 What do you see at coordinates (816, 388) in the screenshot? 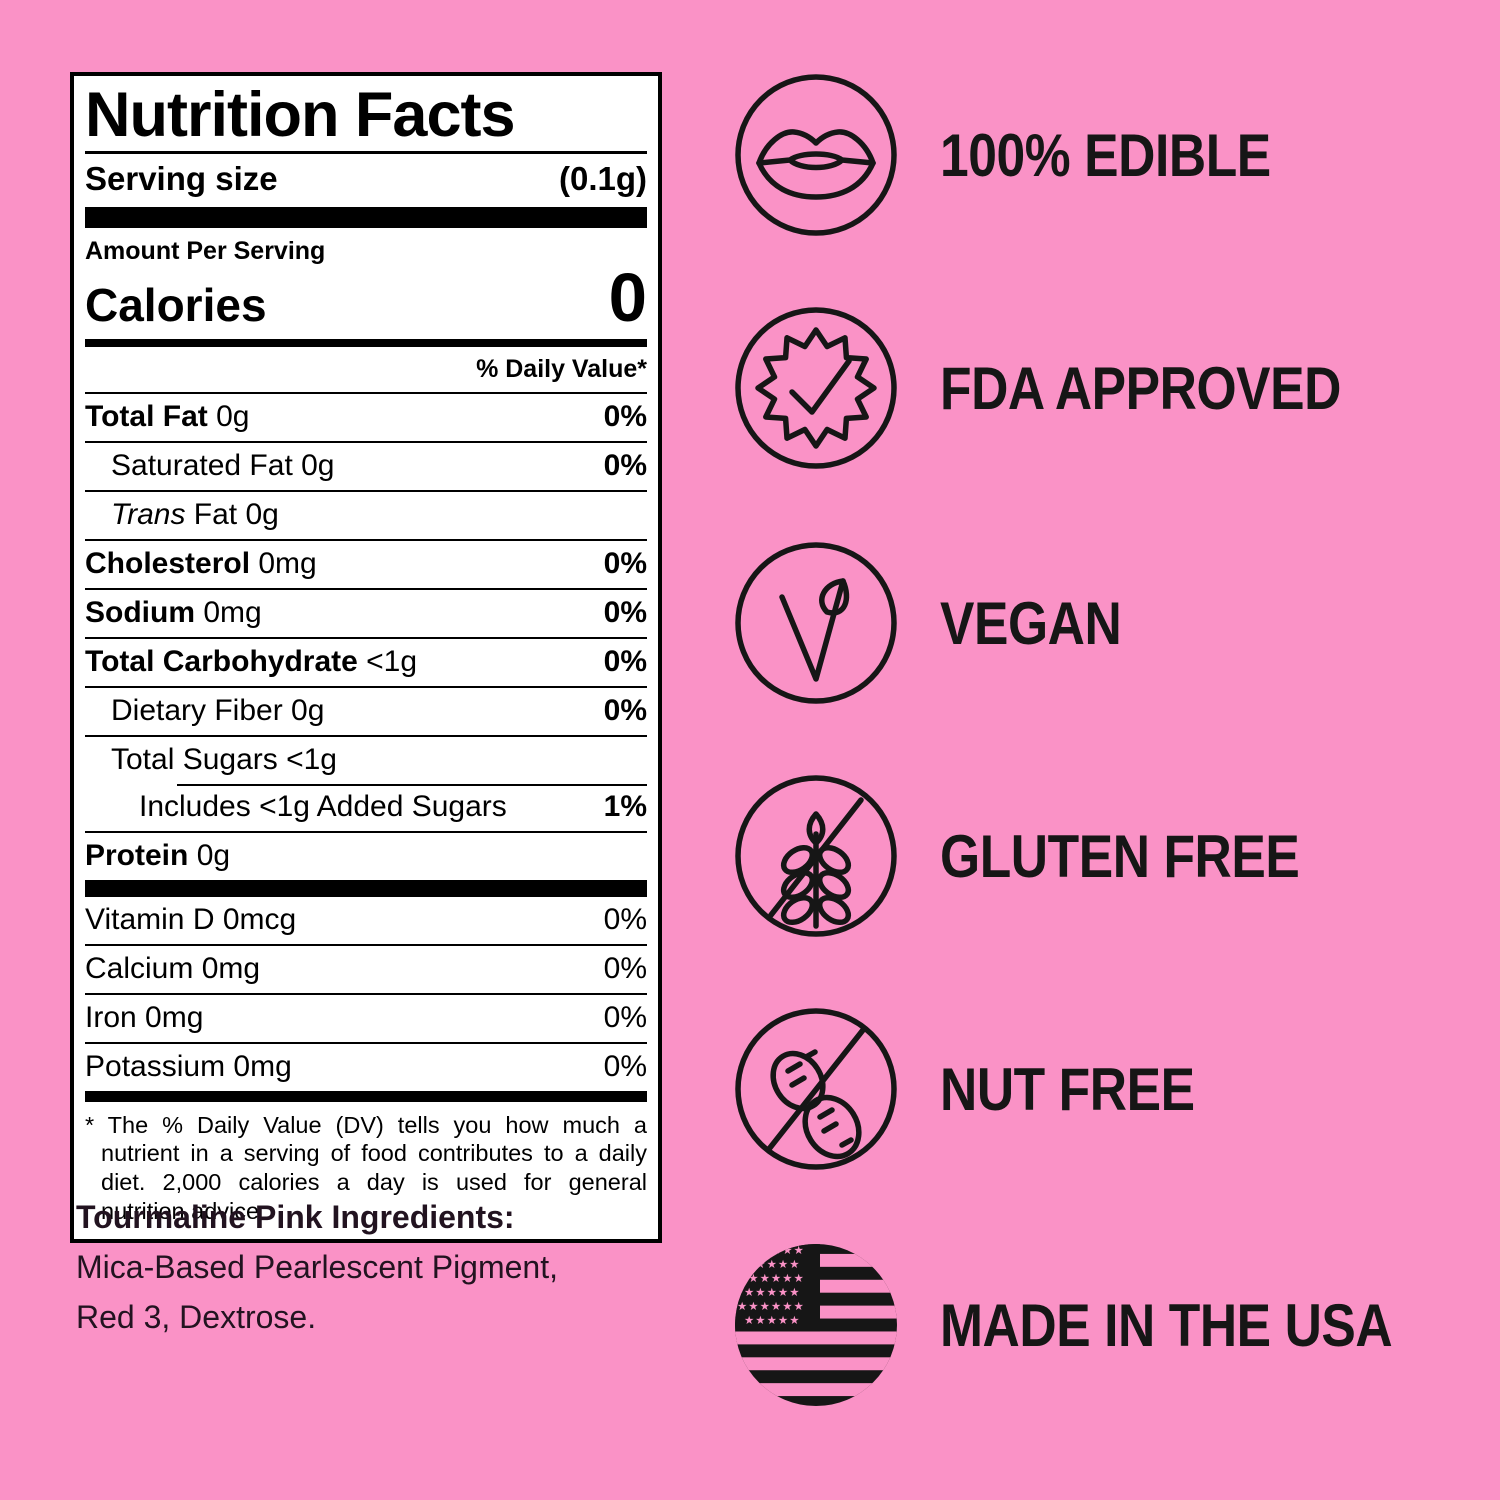
I see `fda-approved-badge-icon` at bounding box center [816, 388].